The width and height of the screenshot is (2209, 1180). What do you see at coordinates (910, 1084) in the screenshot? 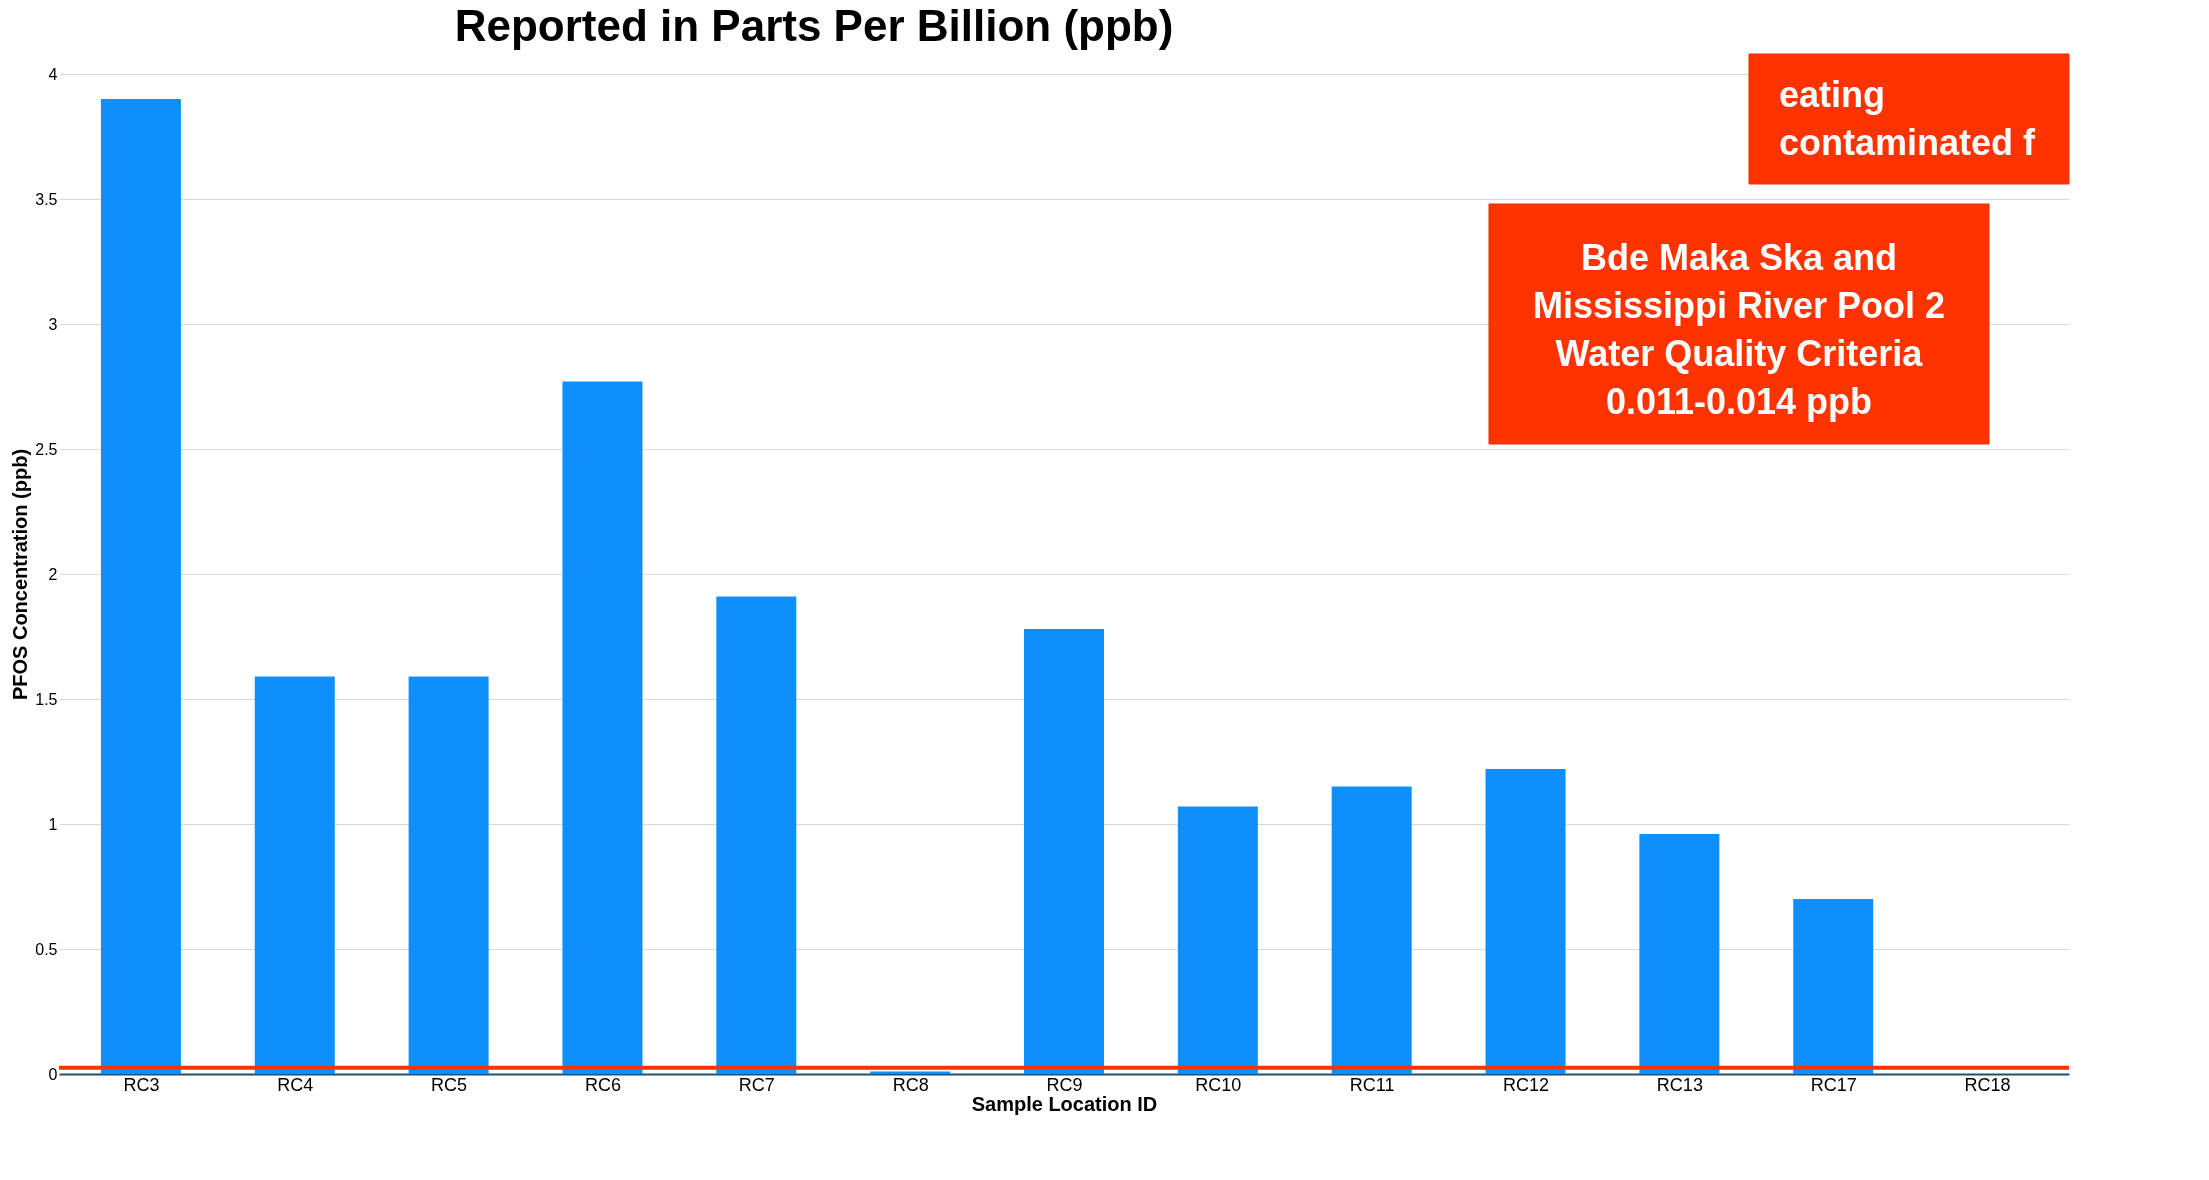
I see `x-tick-label: RC8` at bounding box center [910, 1084].